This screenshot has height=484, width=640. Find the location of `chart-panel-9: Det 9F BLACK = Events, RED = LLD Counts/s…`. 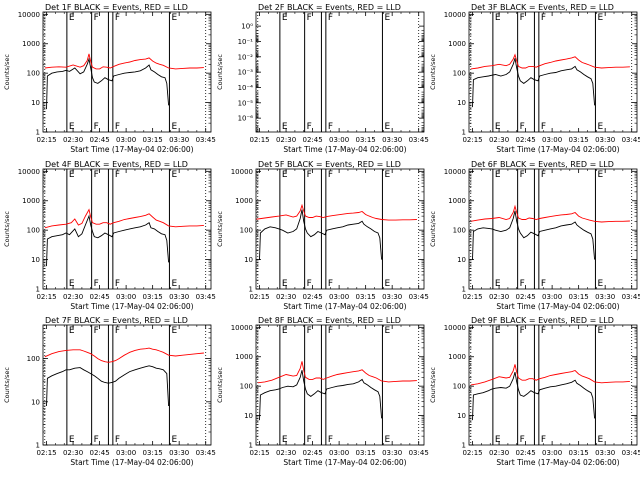

chart-panel-9: Det 9F BLACK = Events, RED = LLD Counts/s… is located at coordinates (534, 391).